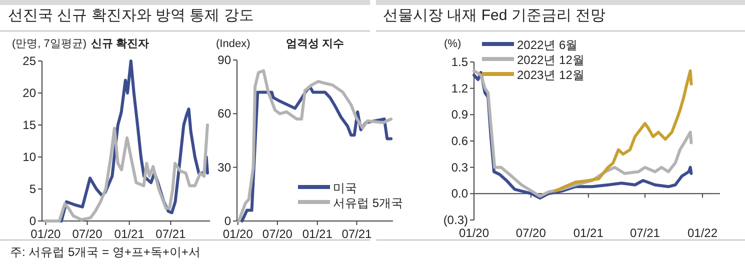 The image size is (745, 265). What do you see at coordinates (345, 188) in the screenshot?
I see `legend-label: 미국` at bounding box center [345, 188].